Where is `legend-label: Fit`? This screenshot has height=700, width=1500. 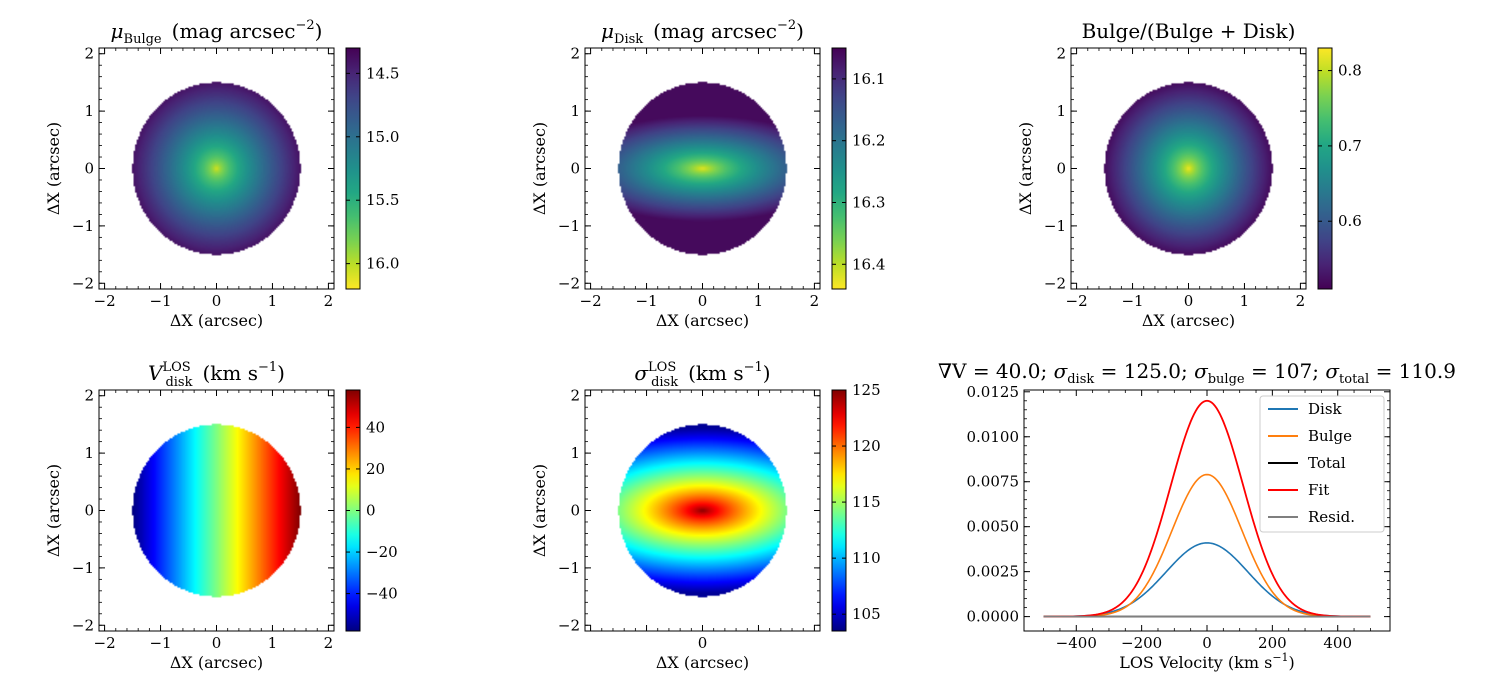
legend-label: Fit is located at coordinates (1318, 490).